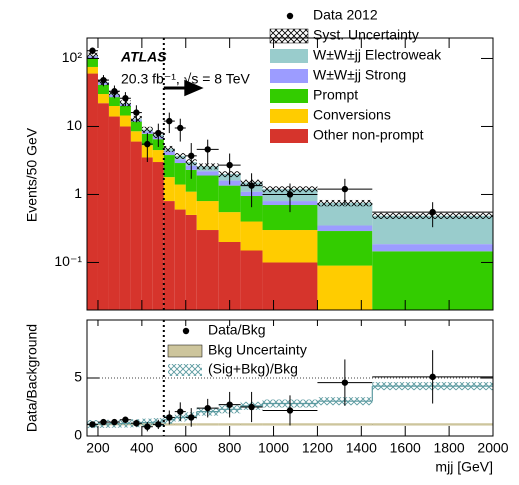  What do you see at coordinates (78, 193) in the screenshot?
I see `y-tick-label: 1` at bounding box center [78, 193].